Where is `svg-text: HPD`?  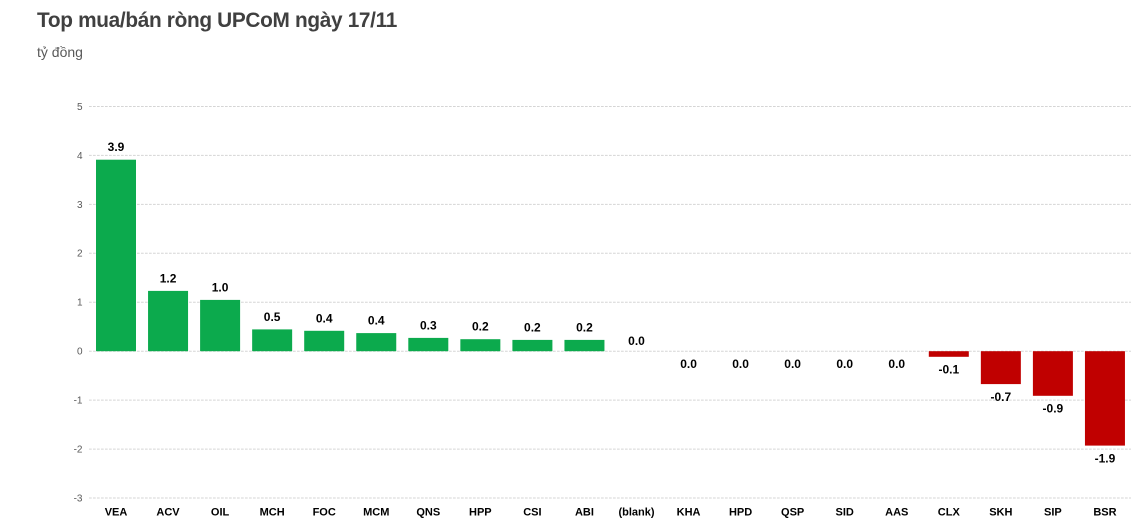
svg-text: HPD is located at coordinates (740, 513).